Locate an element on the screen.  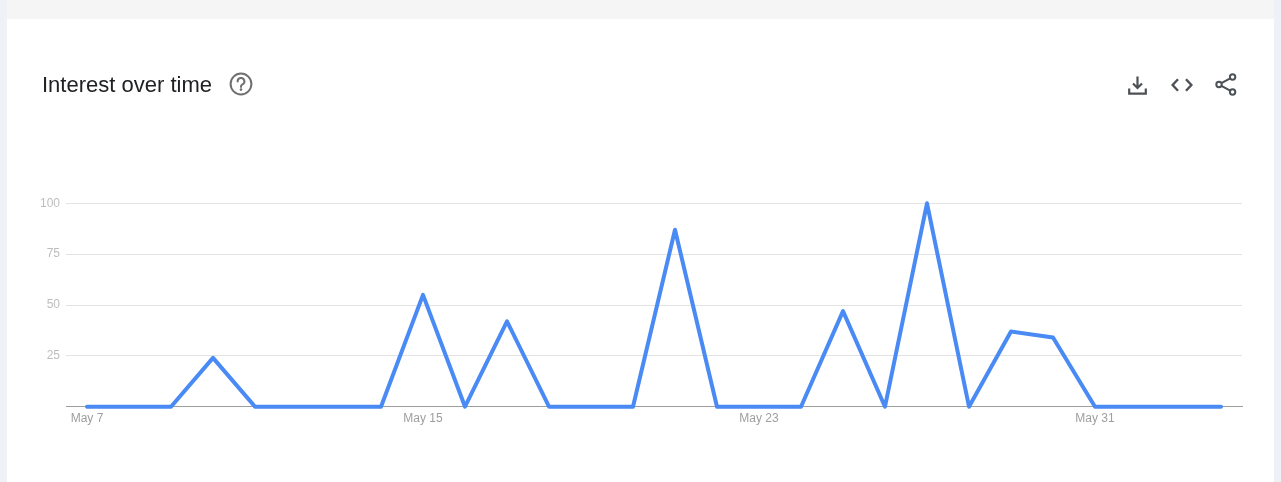
y-tick-label: 75 is located at coordinates (53, 253).